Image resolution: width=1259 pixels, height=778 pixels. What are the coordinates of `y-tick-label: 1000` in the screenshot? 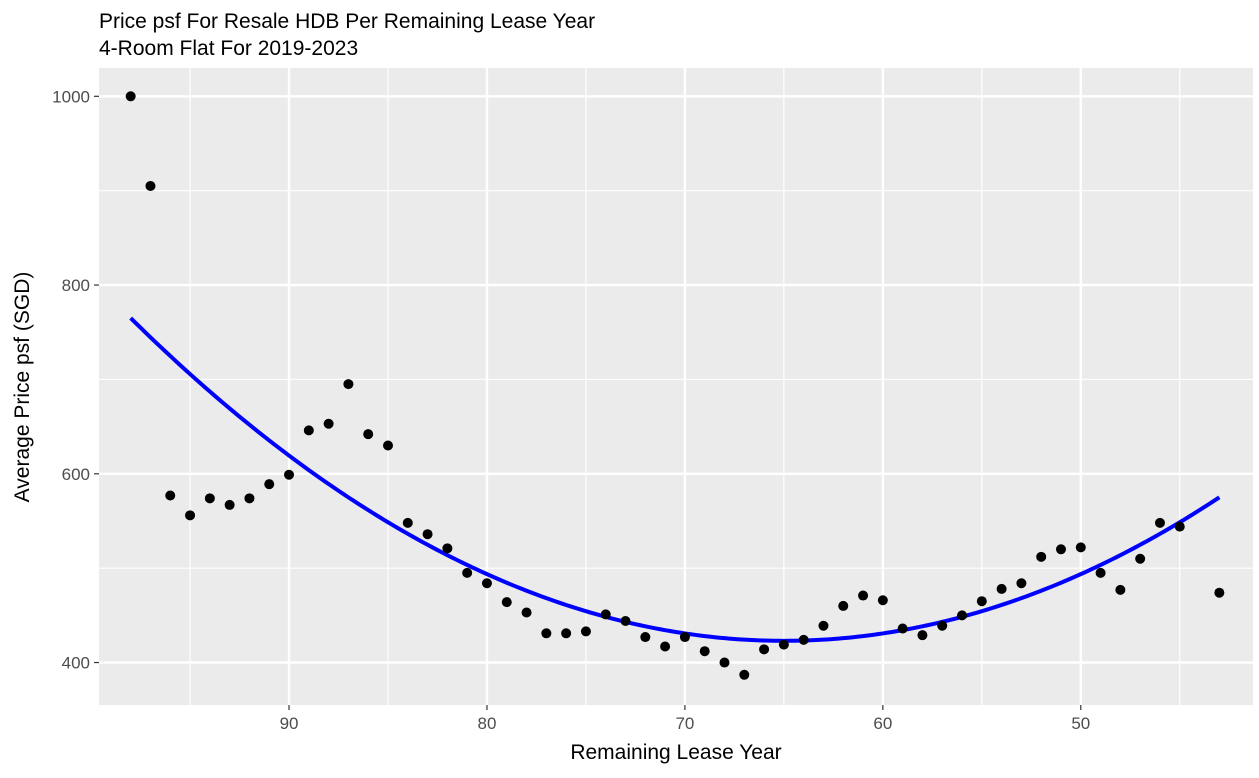 It's located at (71, 96).